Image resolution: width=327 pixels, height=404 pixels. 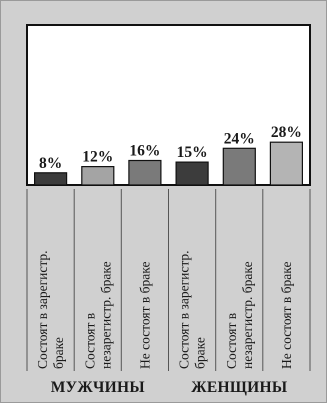 What do you see at coordinates (144, 315) in the screenshot?
I see `category-label-3: Не состоят в браке` at bounding box center [144, 315].